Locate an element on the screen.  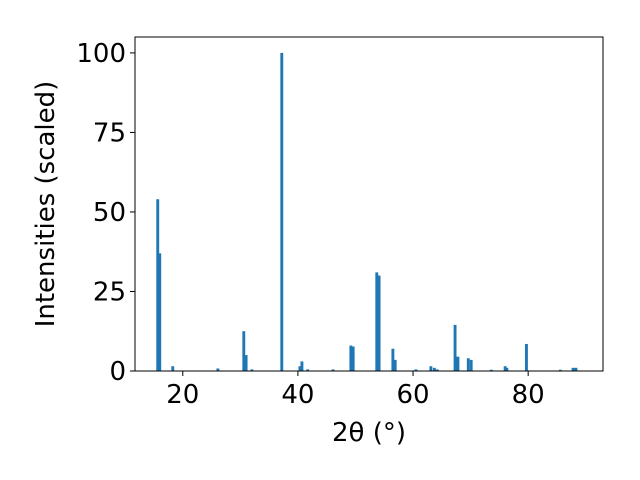
y-tick-label: 75 is located at coordinates (109, 133).